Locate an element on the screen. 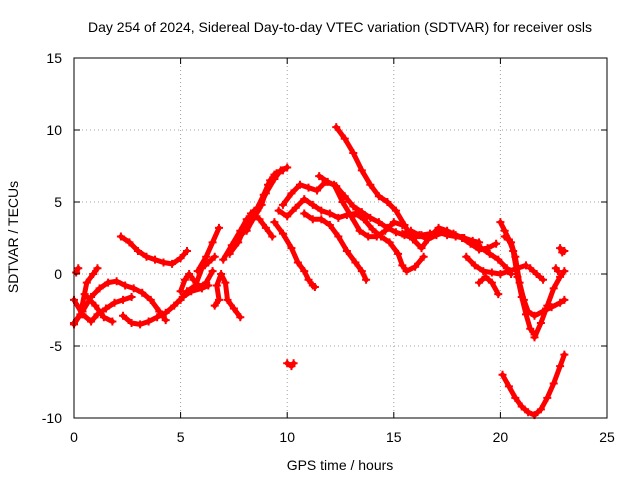 The image size is (640, 480). series-track-w is located at coordinates (449, 240).